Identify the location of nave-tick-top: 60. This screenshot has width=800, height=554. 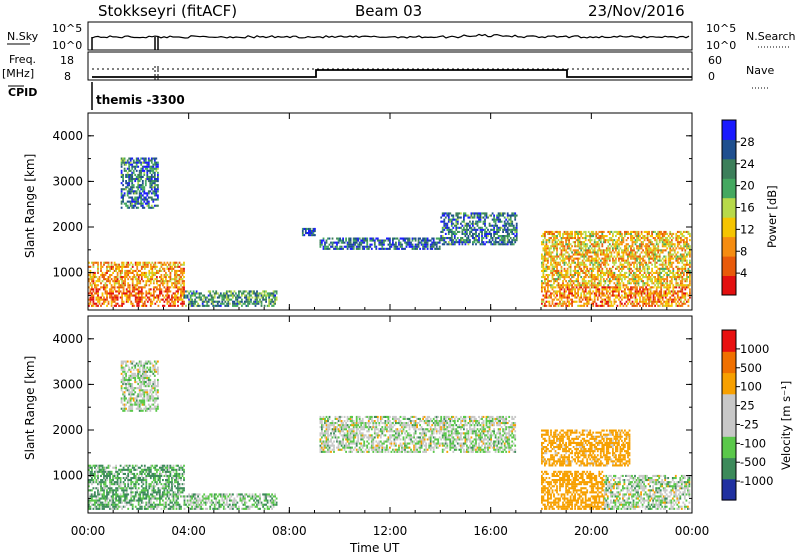
(715, 60).